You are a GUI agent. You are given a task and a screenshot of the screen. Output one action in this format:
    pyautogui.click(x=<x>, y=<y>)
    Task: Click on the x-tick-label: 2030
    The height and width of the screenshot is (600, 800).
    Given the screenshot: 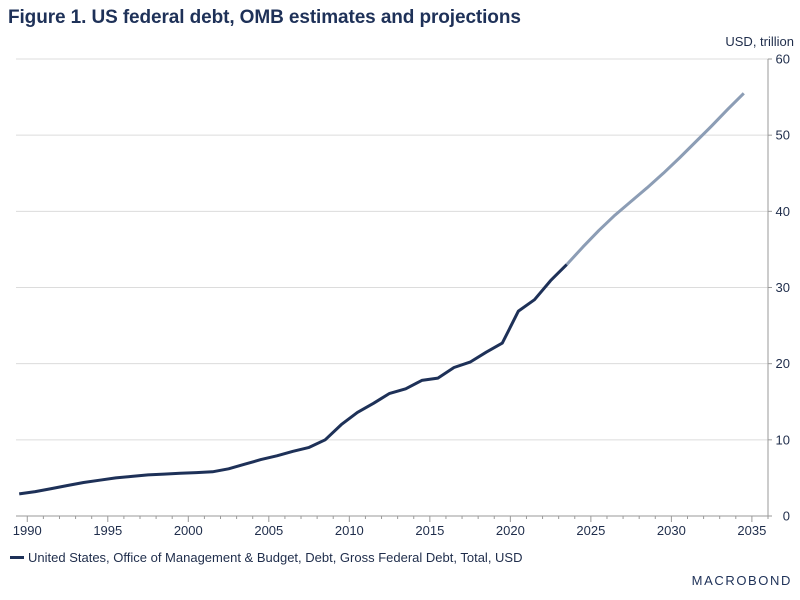 What is the action you would take?
    pyautogui.click(x=671, y=530)
    